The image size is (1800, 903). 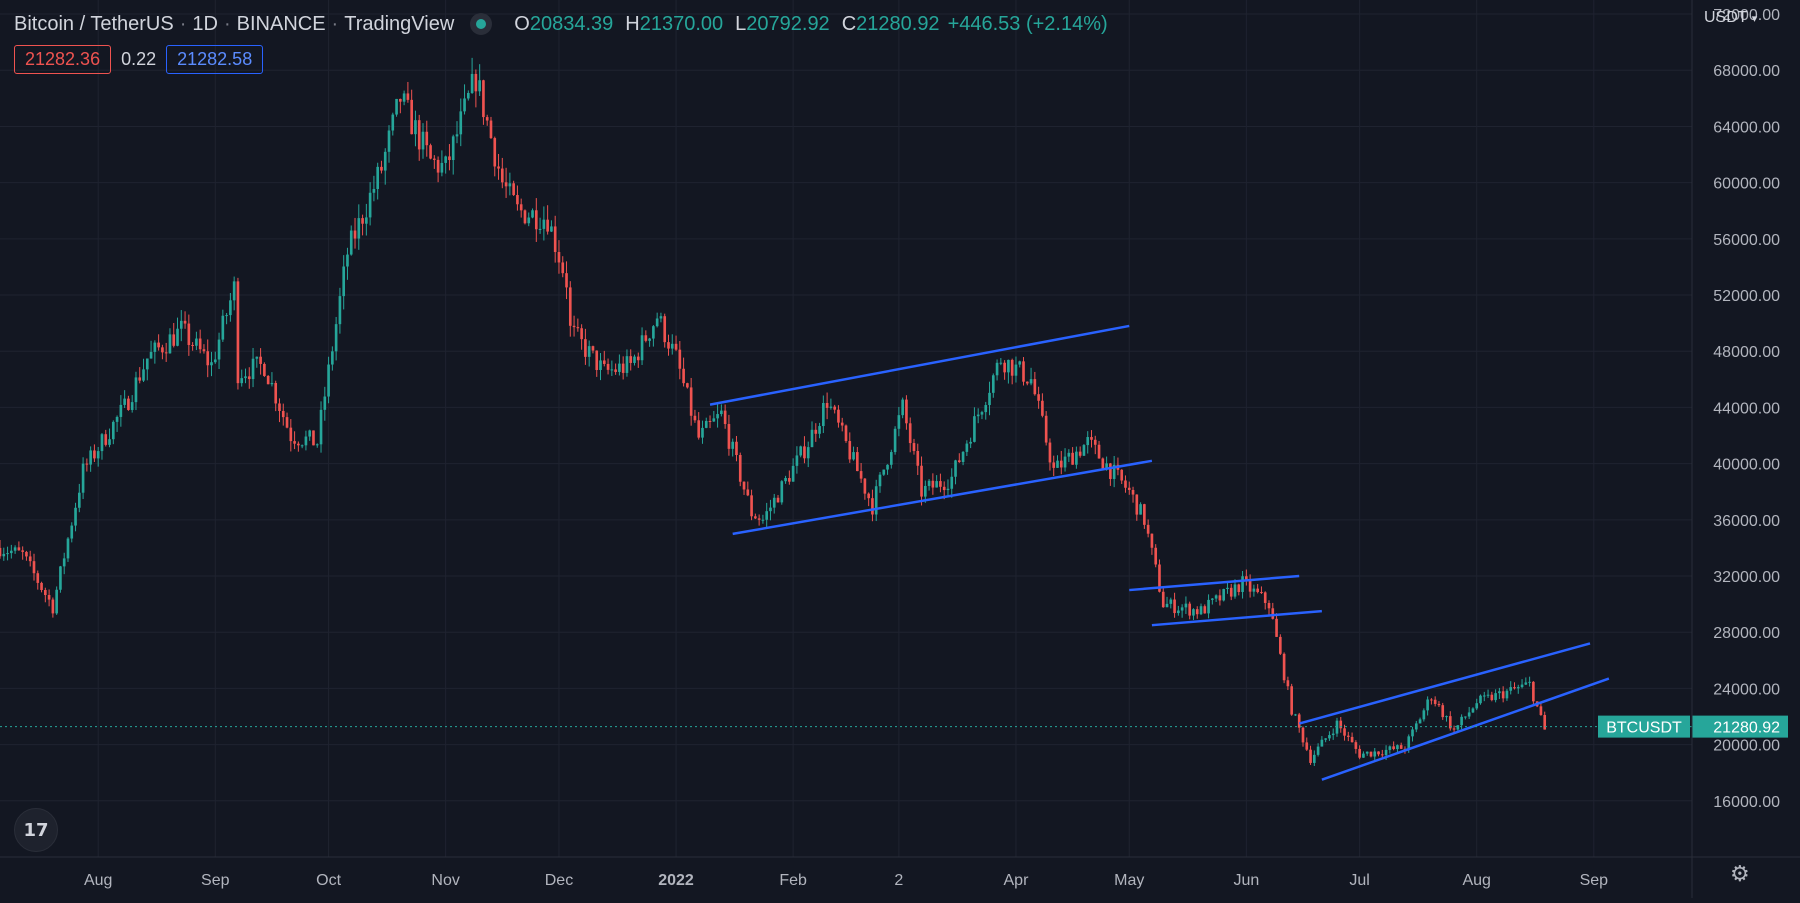 What do you see at coordinates (1746, 728) in the screenshot?
I see `last-price-tag: 21280.92` at bounding box center [1746, 728].